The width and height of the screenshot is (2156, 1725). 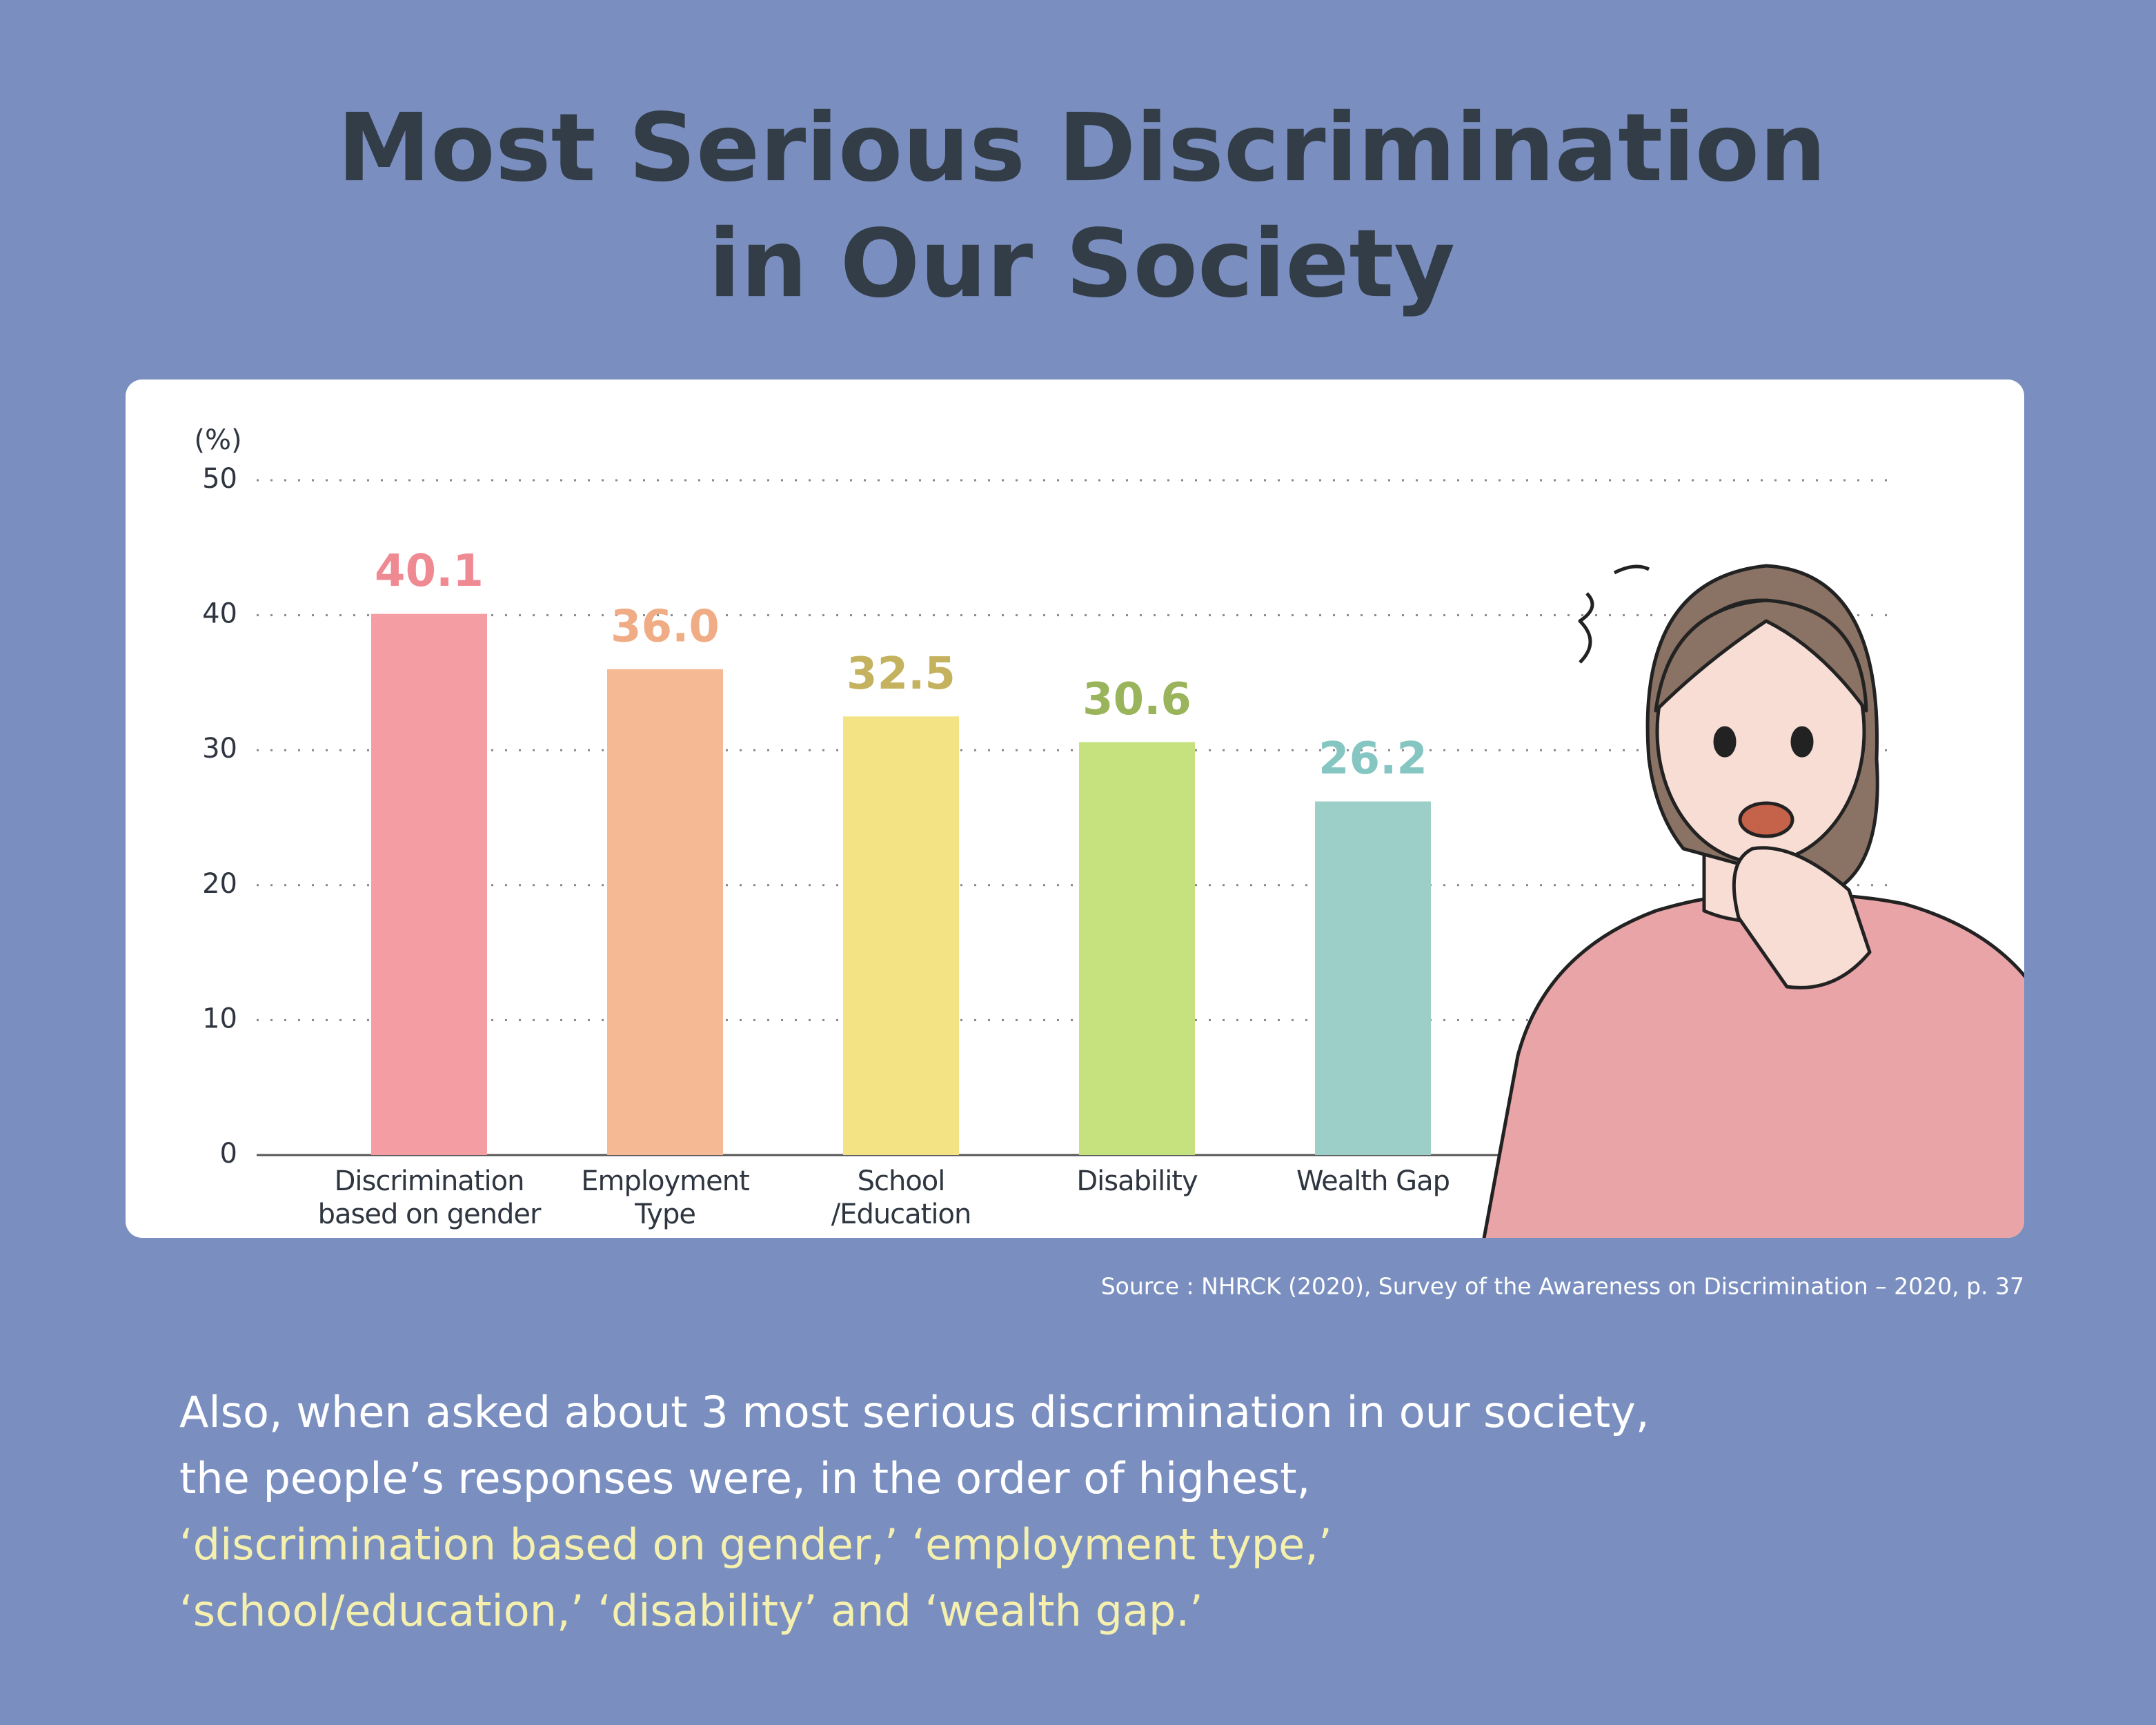 What do you see at coordinates (228, 1154) in the screenshot?
I see `y-tick-label: 0` at bounding box center [228, 1154].